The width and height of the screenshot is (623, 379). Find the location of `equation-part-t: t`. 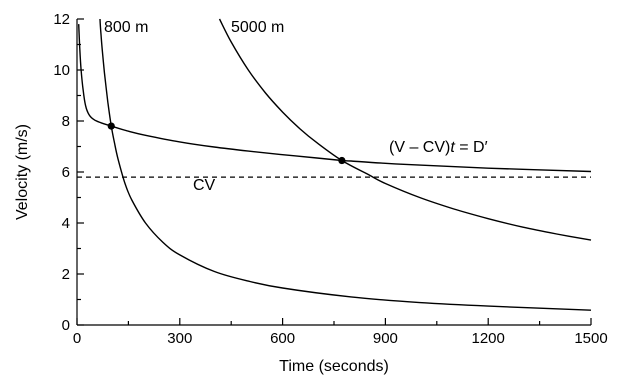

equation-part-t: t is located at coordinates (452, 147).